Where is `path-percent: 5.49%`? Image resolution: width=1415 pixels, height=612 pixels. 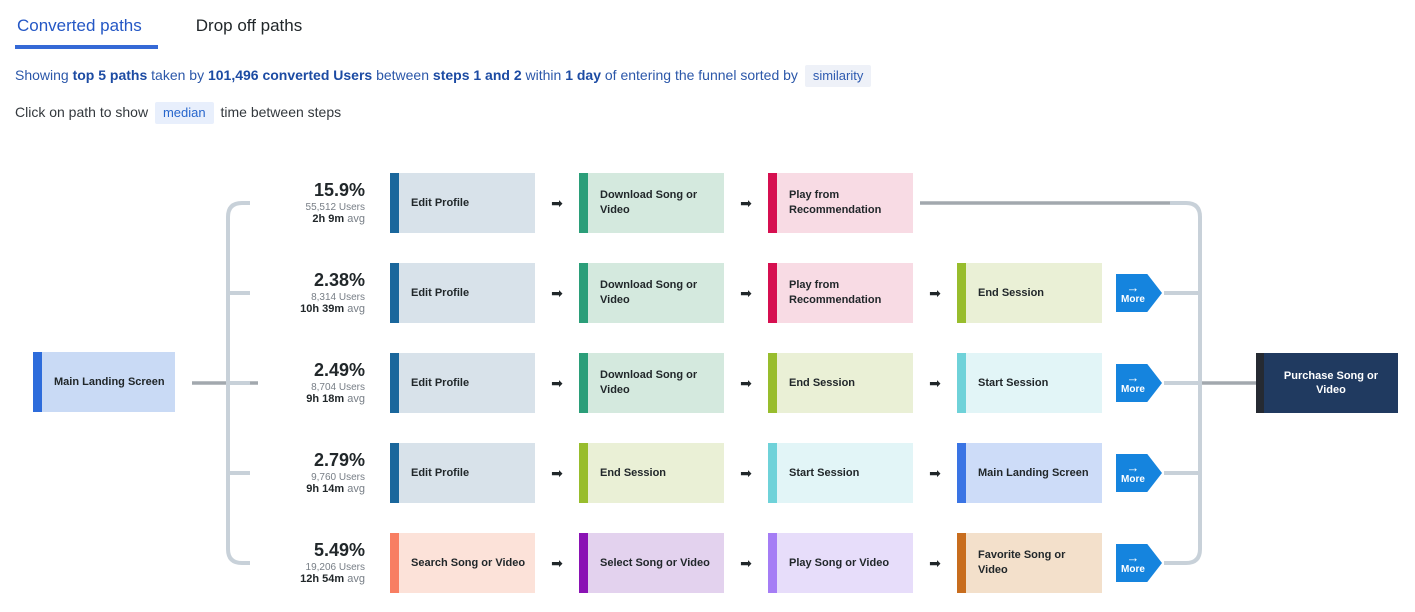
path-percent: 5.49% is located at coordinates (339, 550).